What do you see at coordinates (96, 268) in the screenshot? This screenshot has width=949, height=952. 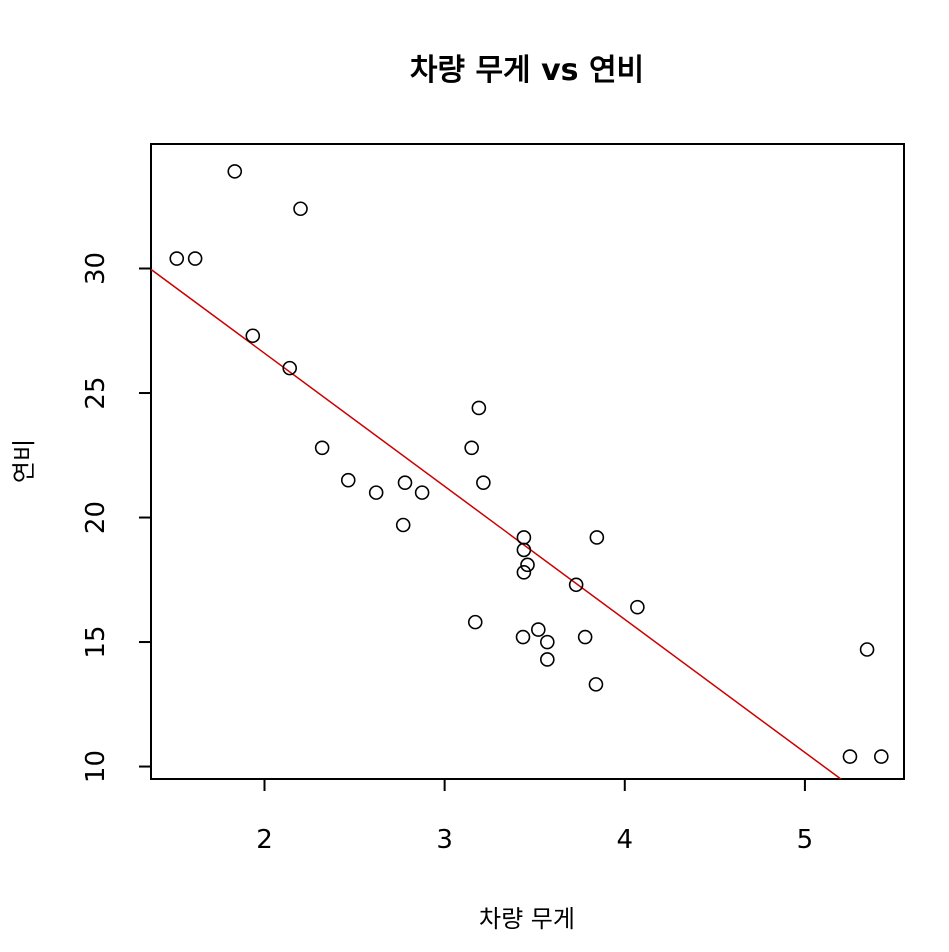 I see `y-tick-label: 30` at bounding box center [96, 268].